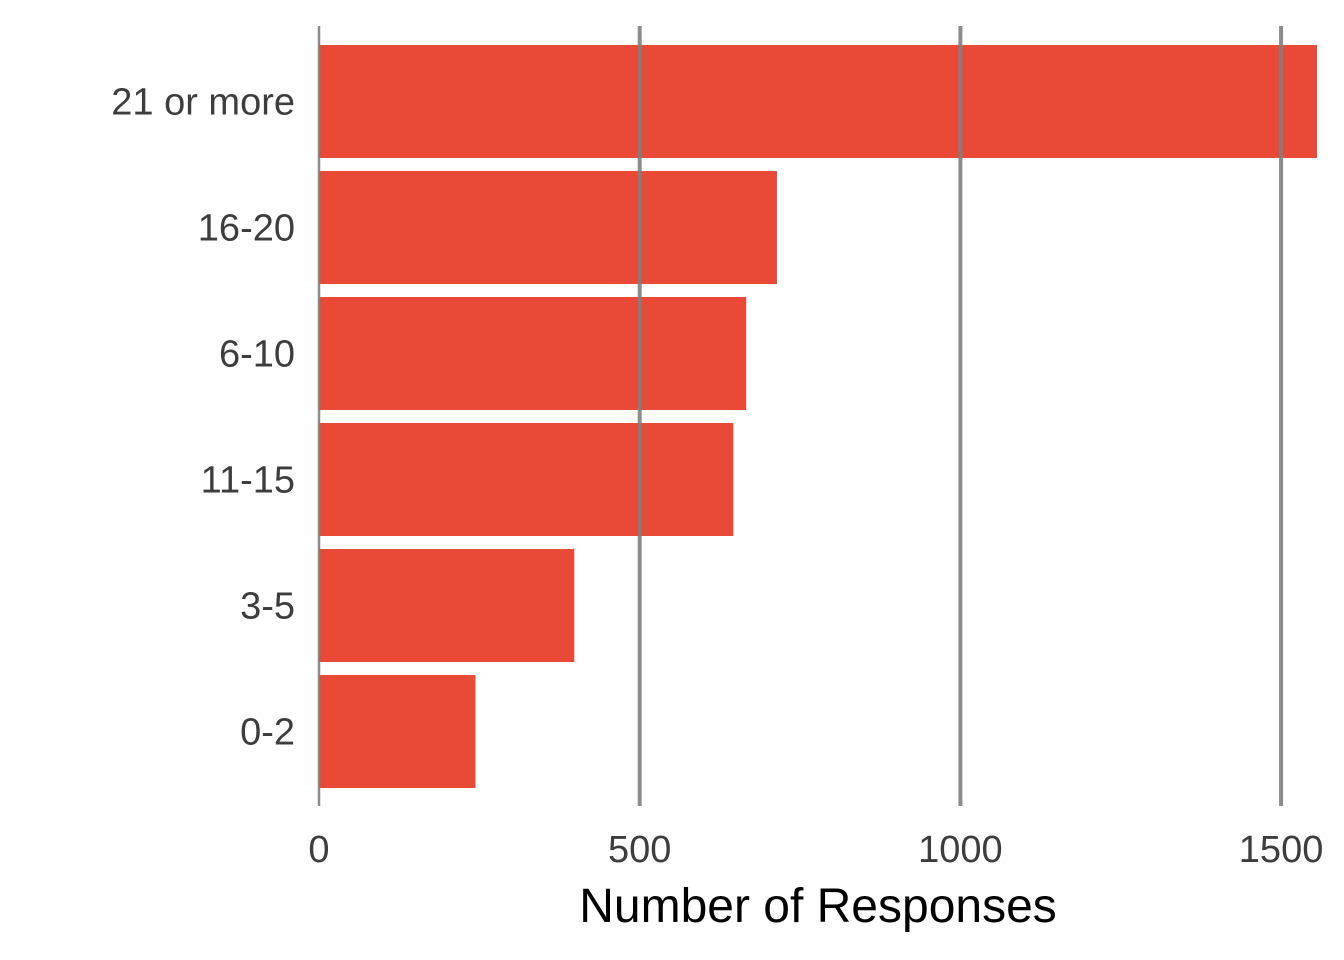  Describe the element at coordinates (246, 229) in the screenshot. I see `y-tick-label-16-20: 16-20` at that location.